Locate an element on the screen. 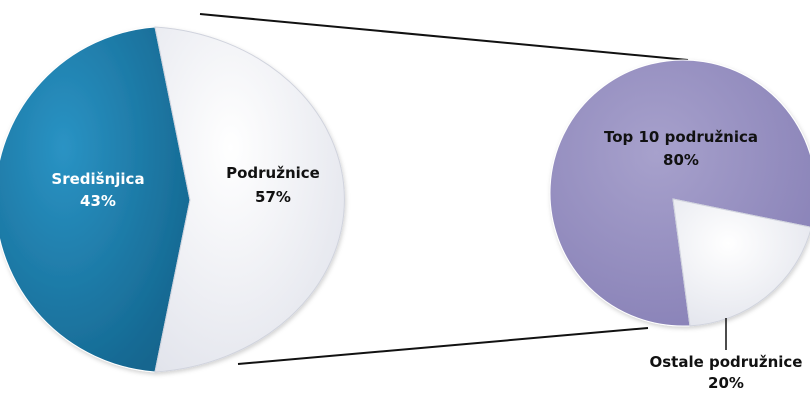 This screenshot has height=394, width=810. value-podruznice: 57% is located at coordinates (273, 197).